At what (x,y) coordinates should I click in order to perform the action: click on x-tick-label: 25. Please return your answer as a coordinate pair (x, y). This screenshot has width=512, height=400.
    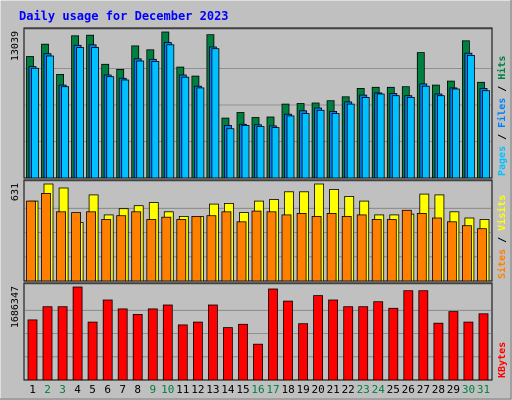
    Looking at the image, I should click on (393, 389).